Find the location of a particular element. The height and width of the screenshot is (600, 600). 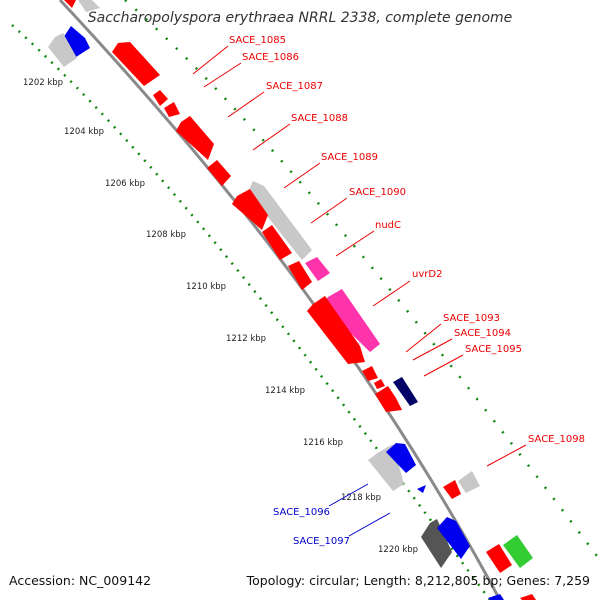

gene-reverse-sace-1096-blue is located at coordinates (401, 458).